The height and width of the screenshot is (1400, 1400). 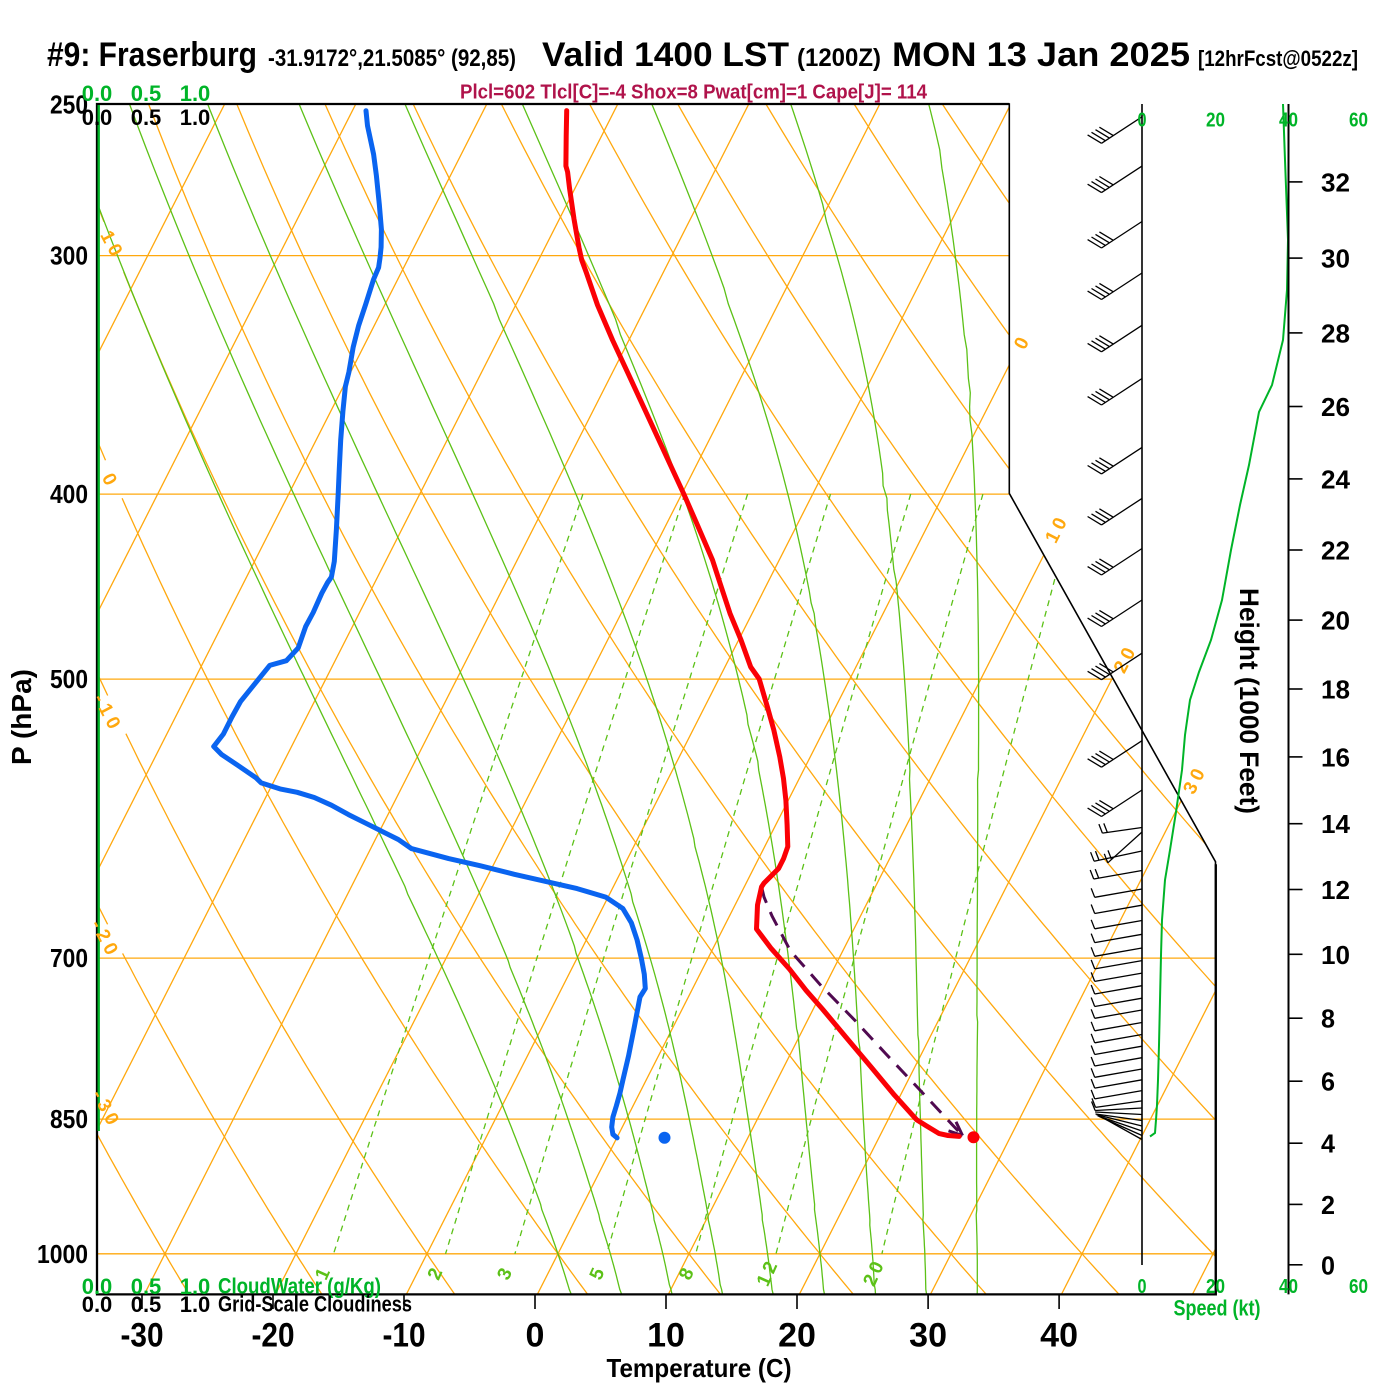 I want to click on svg-text: 14, so click(x=1336, y=824).